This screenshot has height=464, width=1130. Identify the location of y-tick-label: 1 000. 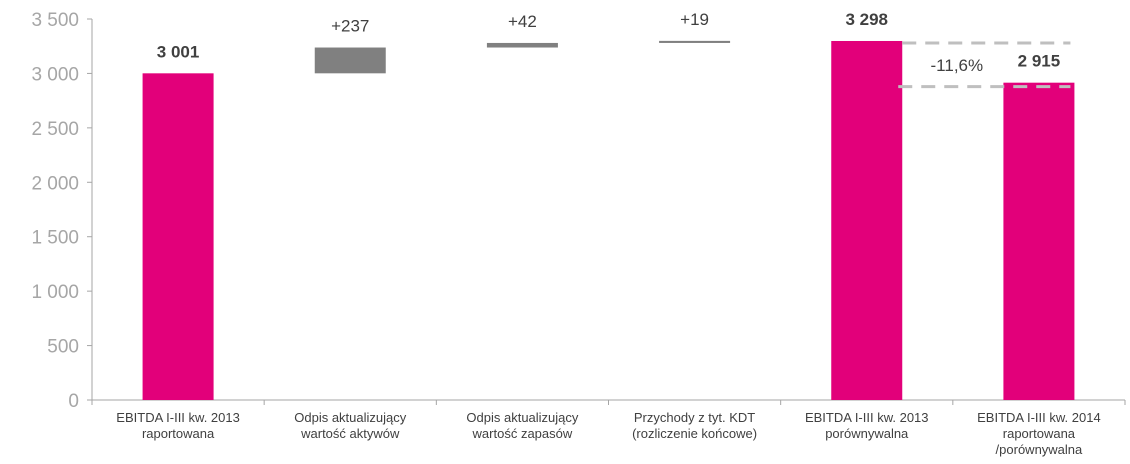
(55, 292).